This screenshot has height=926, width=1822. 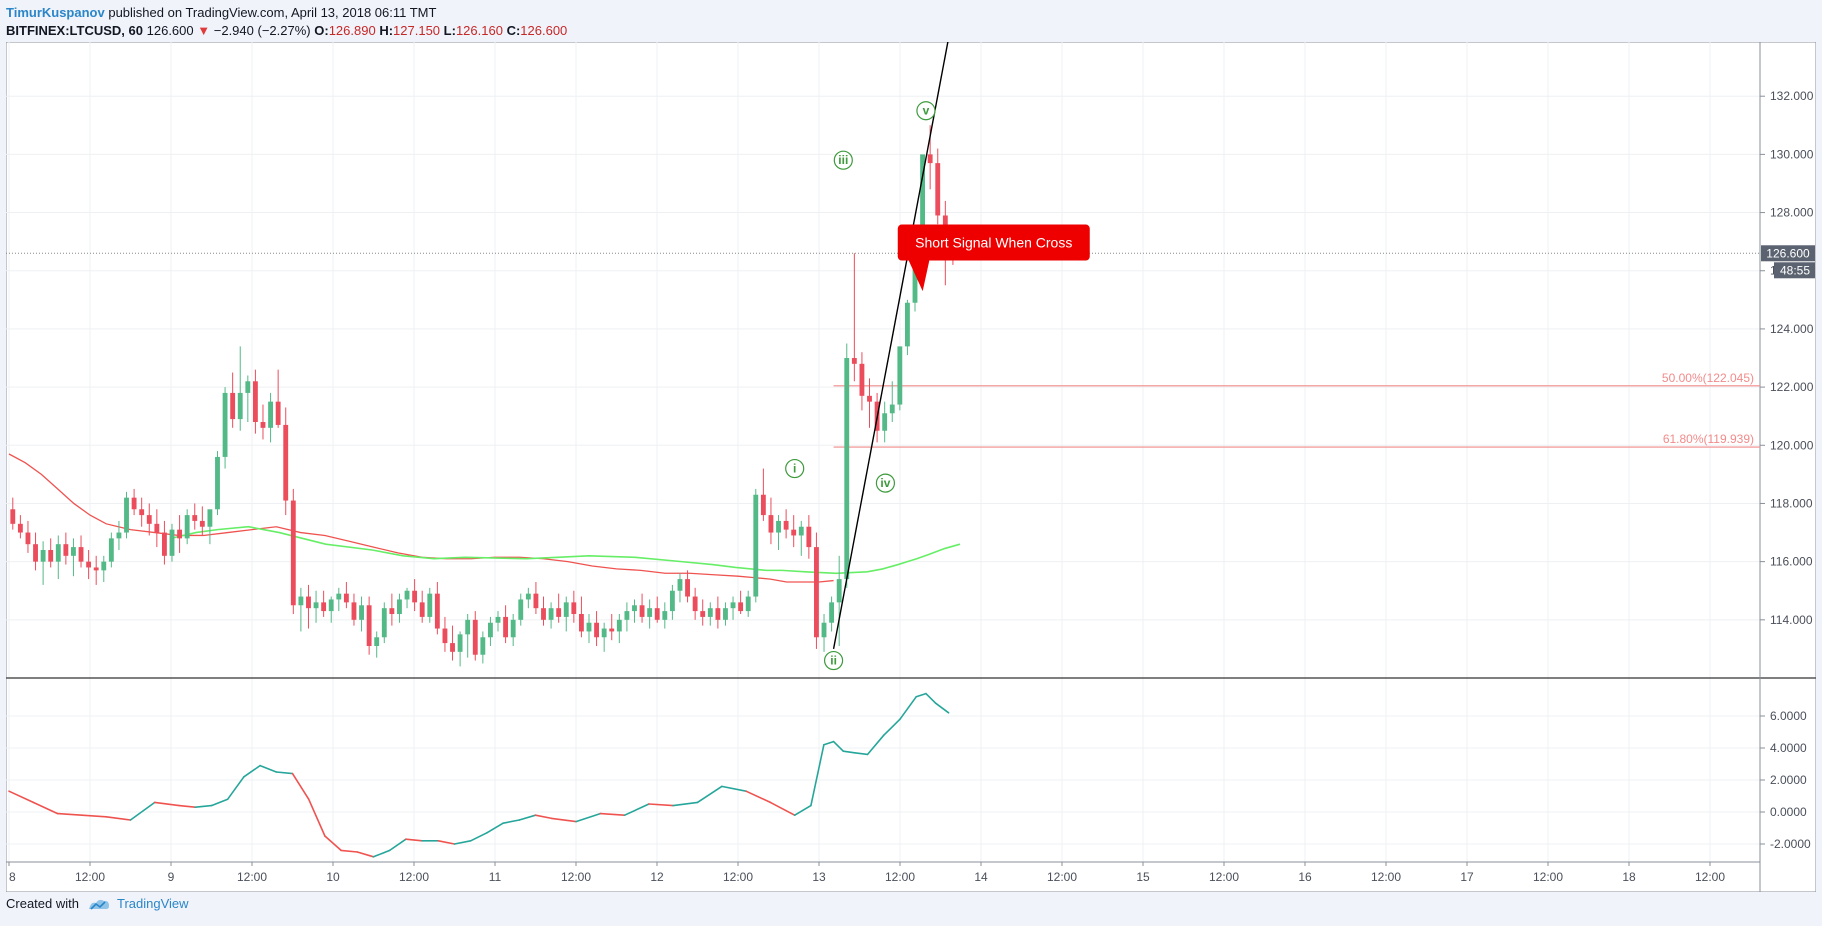 I want to click on time-tick-label: 11, so click(x=495, y=877).